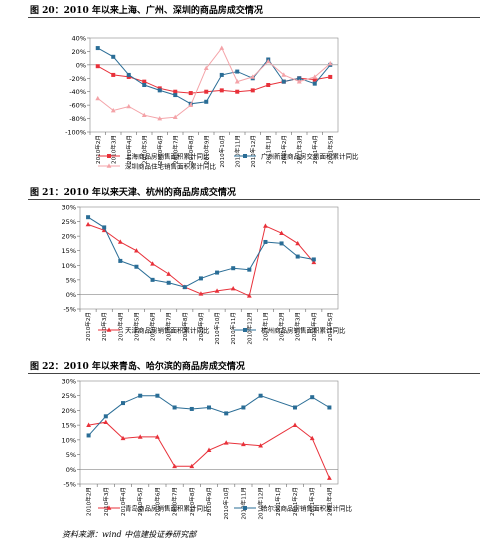 The height and width of the screenshot is (547, 500). Describe the element at coordinates (77, 92) in the screenshot. I see `y-tick-label: -40%` at that location.